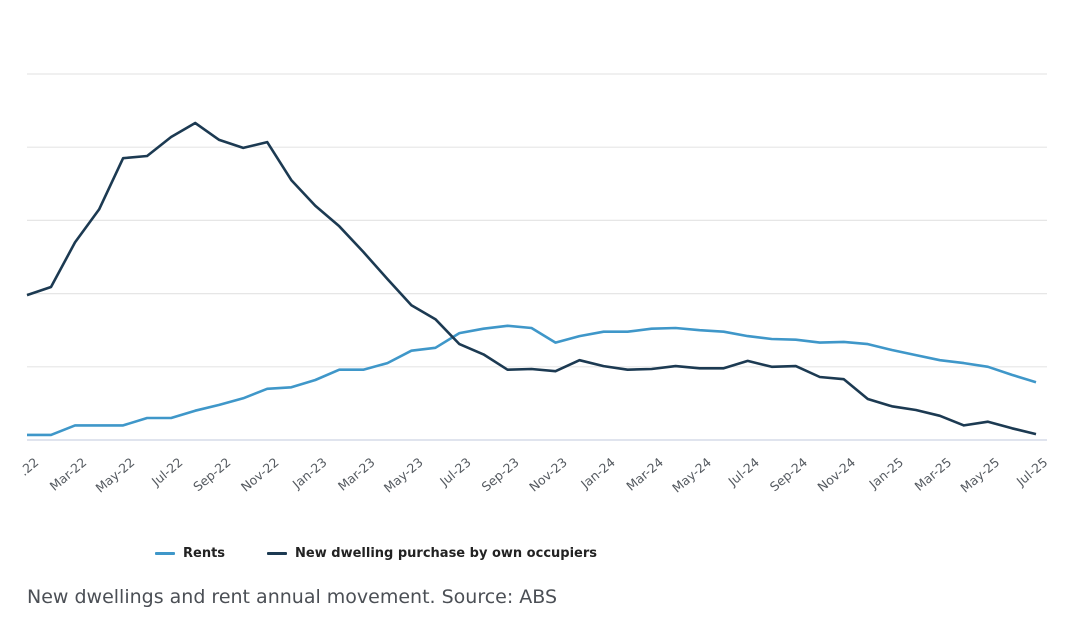 The height and width of the screenshot is (625, 1080). I want to click on x-tick-label: Nov-23, so click(548, 474).